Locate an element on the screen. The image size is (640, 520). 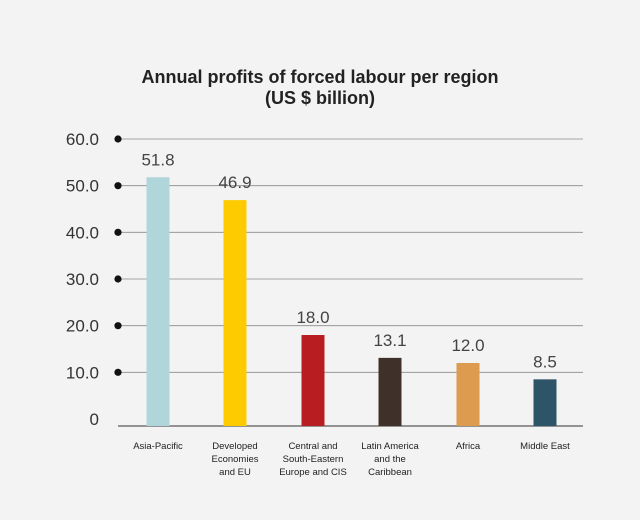
data-label: 18.0 is located at coordinates (312, 317).